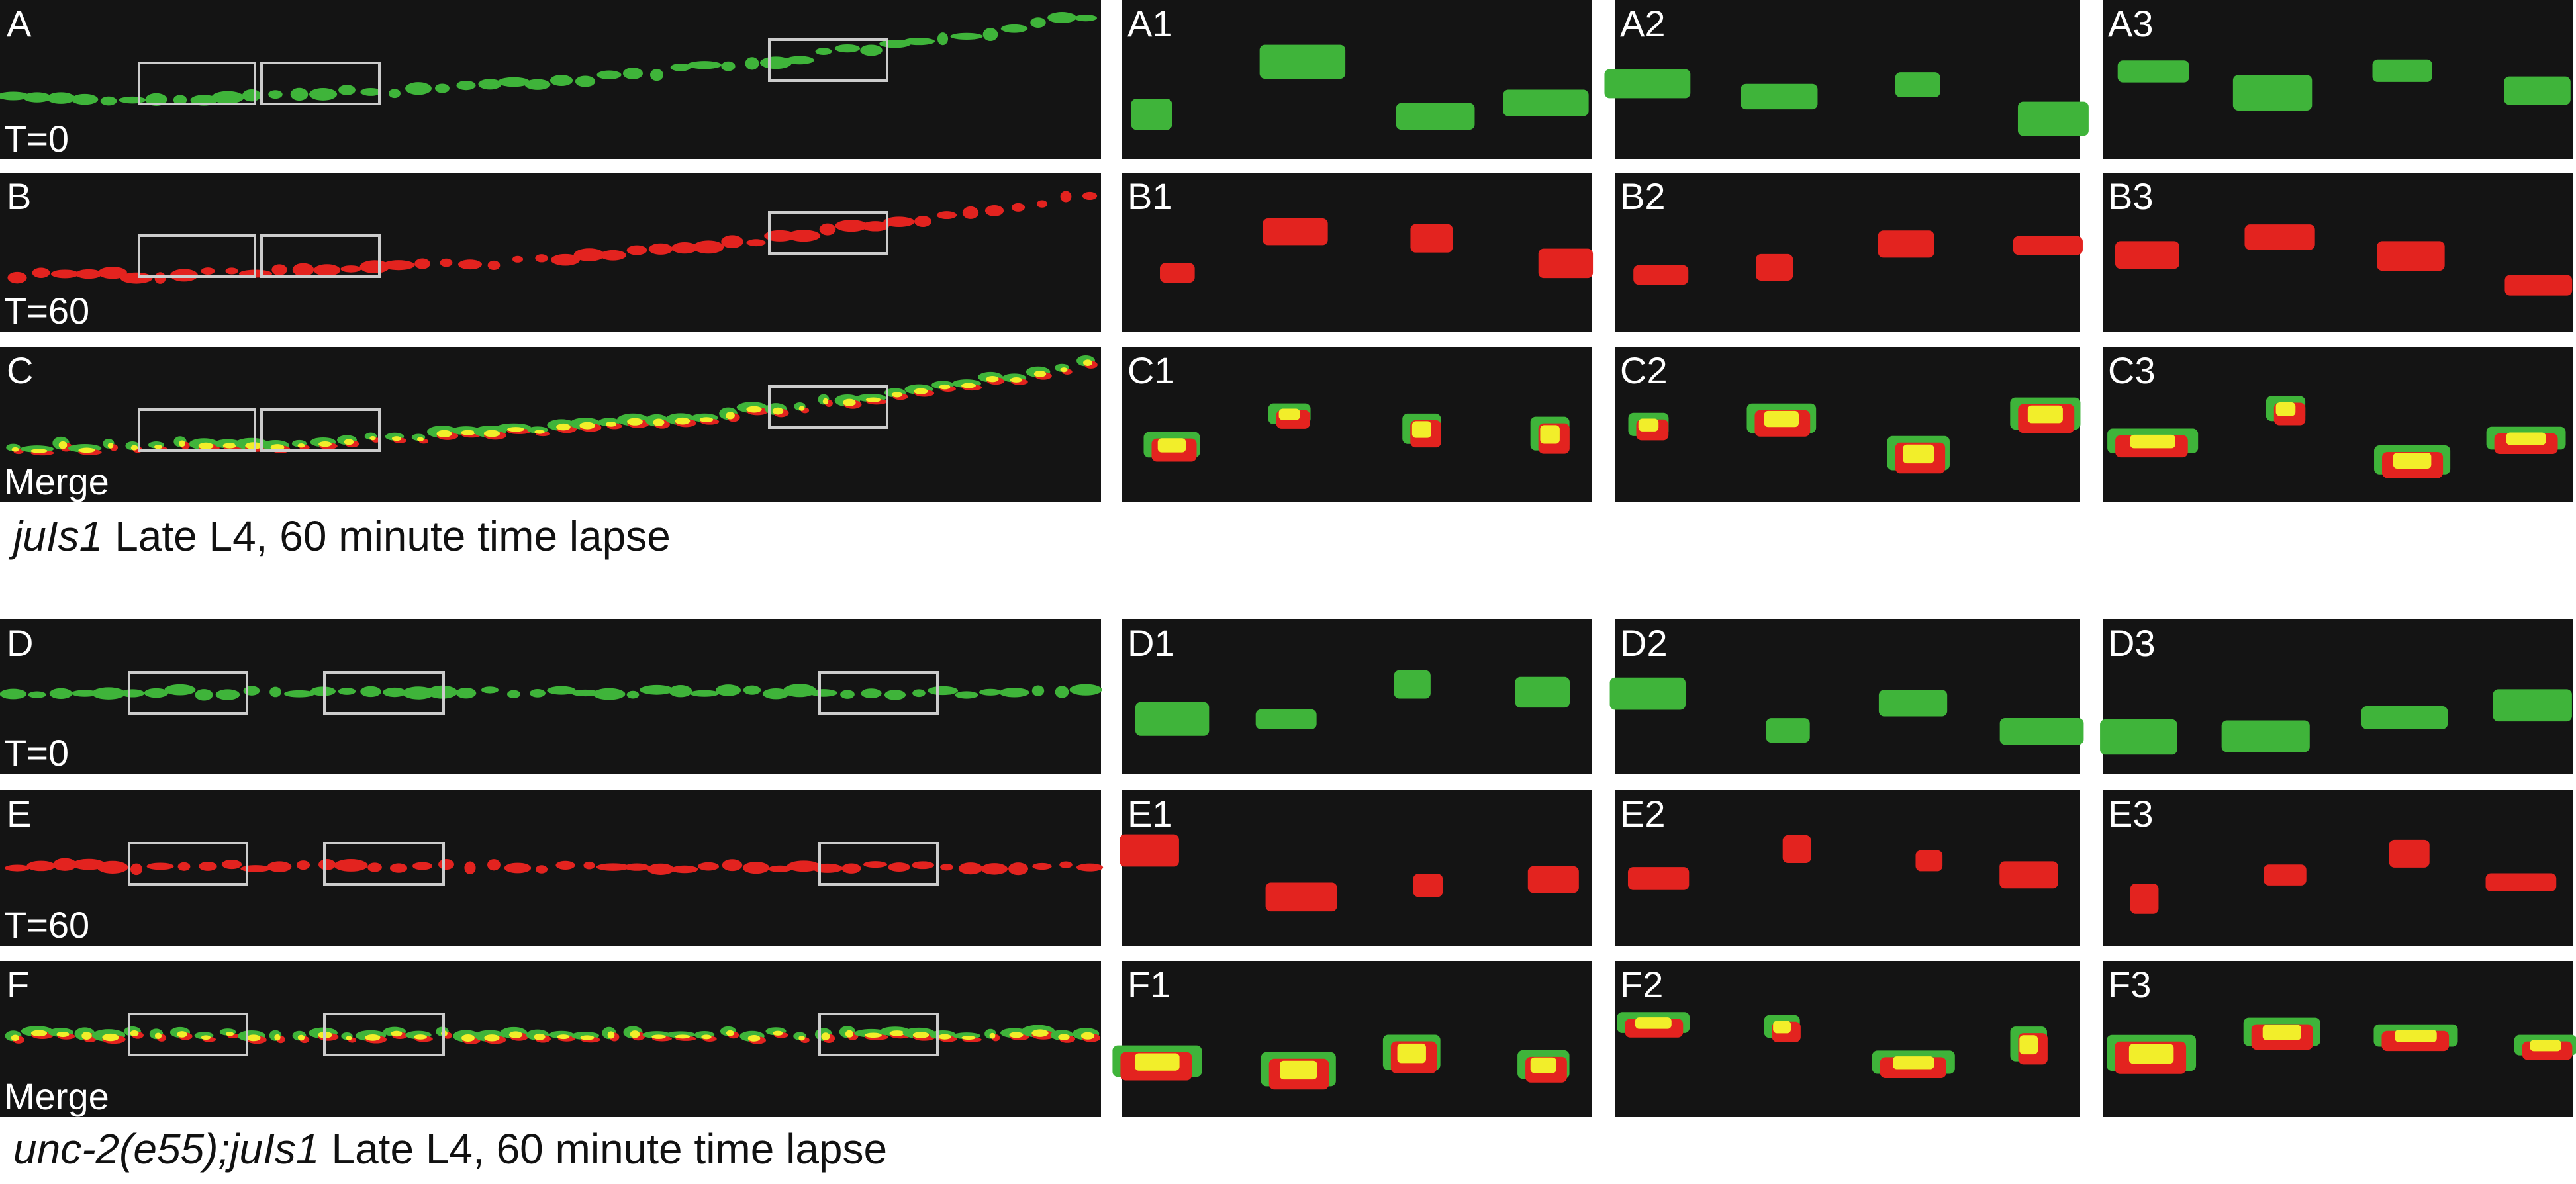 This screenshot has height=1184, width=2576. Describe the element at coordinates (2129, 985) in the screenshot. I see `inset-label: F3` at that location.